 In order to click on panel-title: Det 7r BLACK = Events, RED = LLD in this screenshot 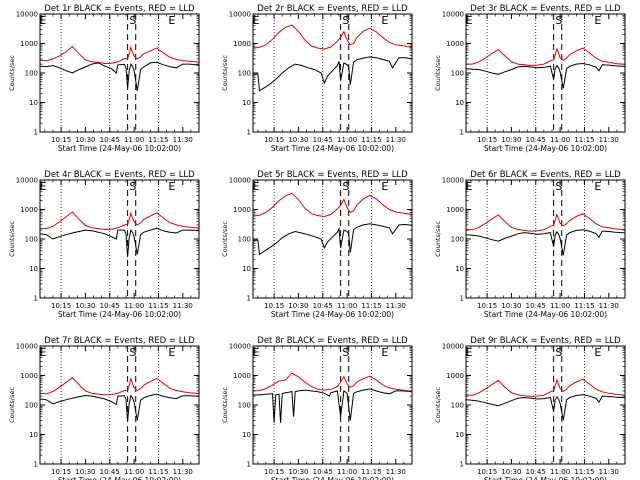, I will do `click(119, 341)`.